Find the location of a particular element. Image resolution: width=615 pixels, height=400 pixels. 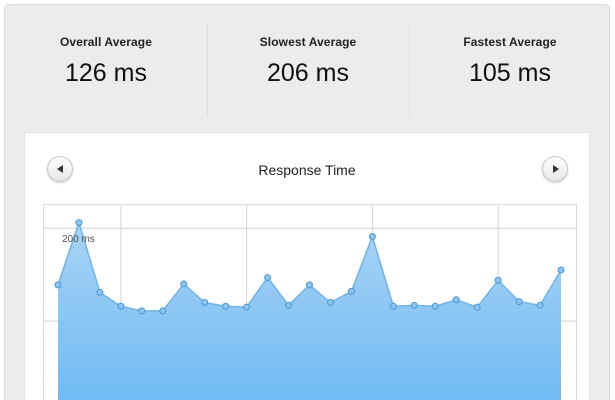

next-button is located at coordinates (555, 169).